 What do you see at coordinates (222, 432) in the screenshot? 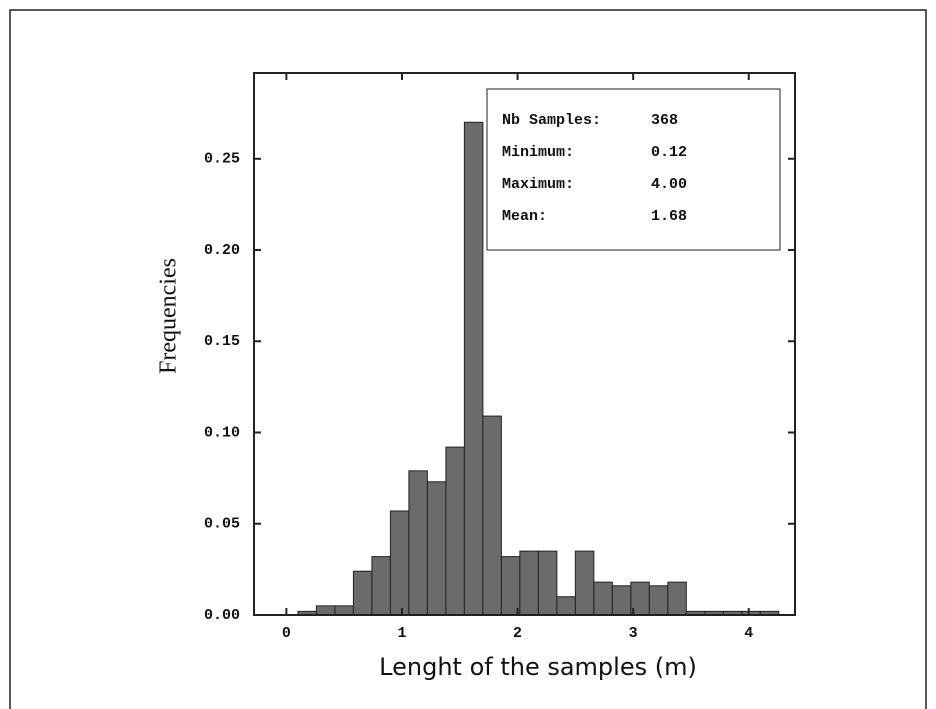
I see `y-tick-label: 0.10` at bounding box center [222, 432].